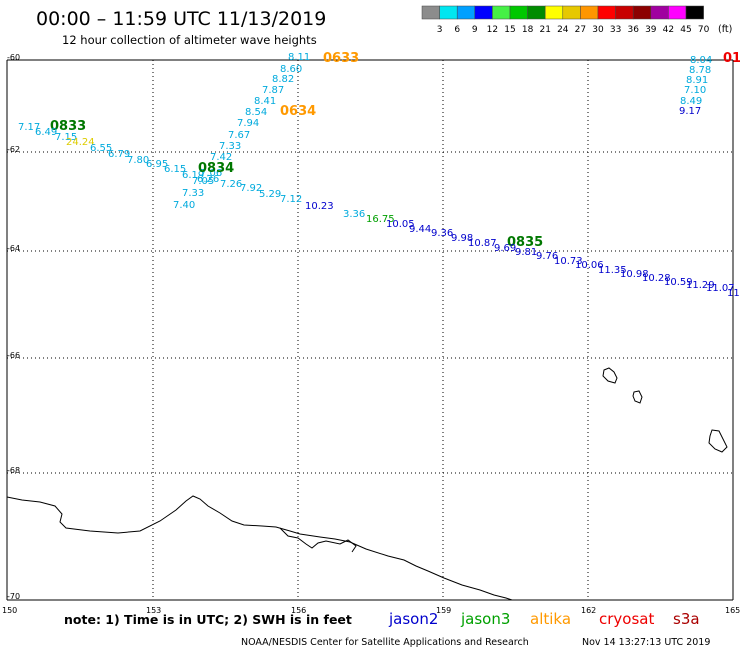  What do you see at coordinates (283, 79) in the screenshot?
I see `swh-value: 8.82` at bounding box center [283, 79].